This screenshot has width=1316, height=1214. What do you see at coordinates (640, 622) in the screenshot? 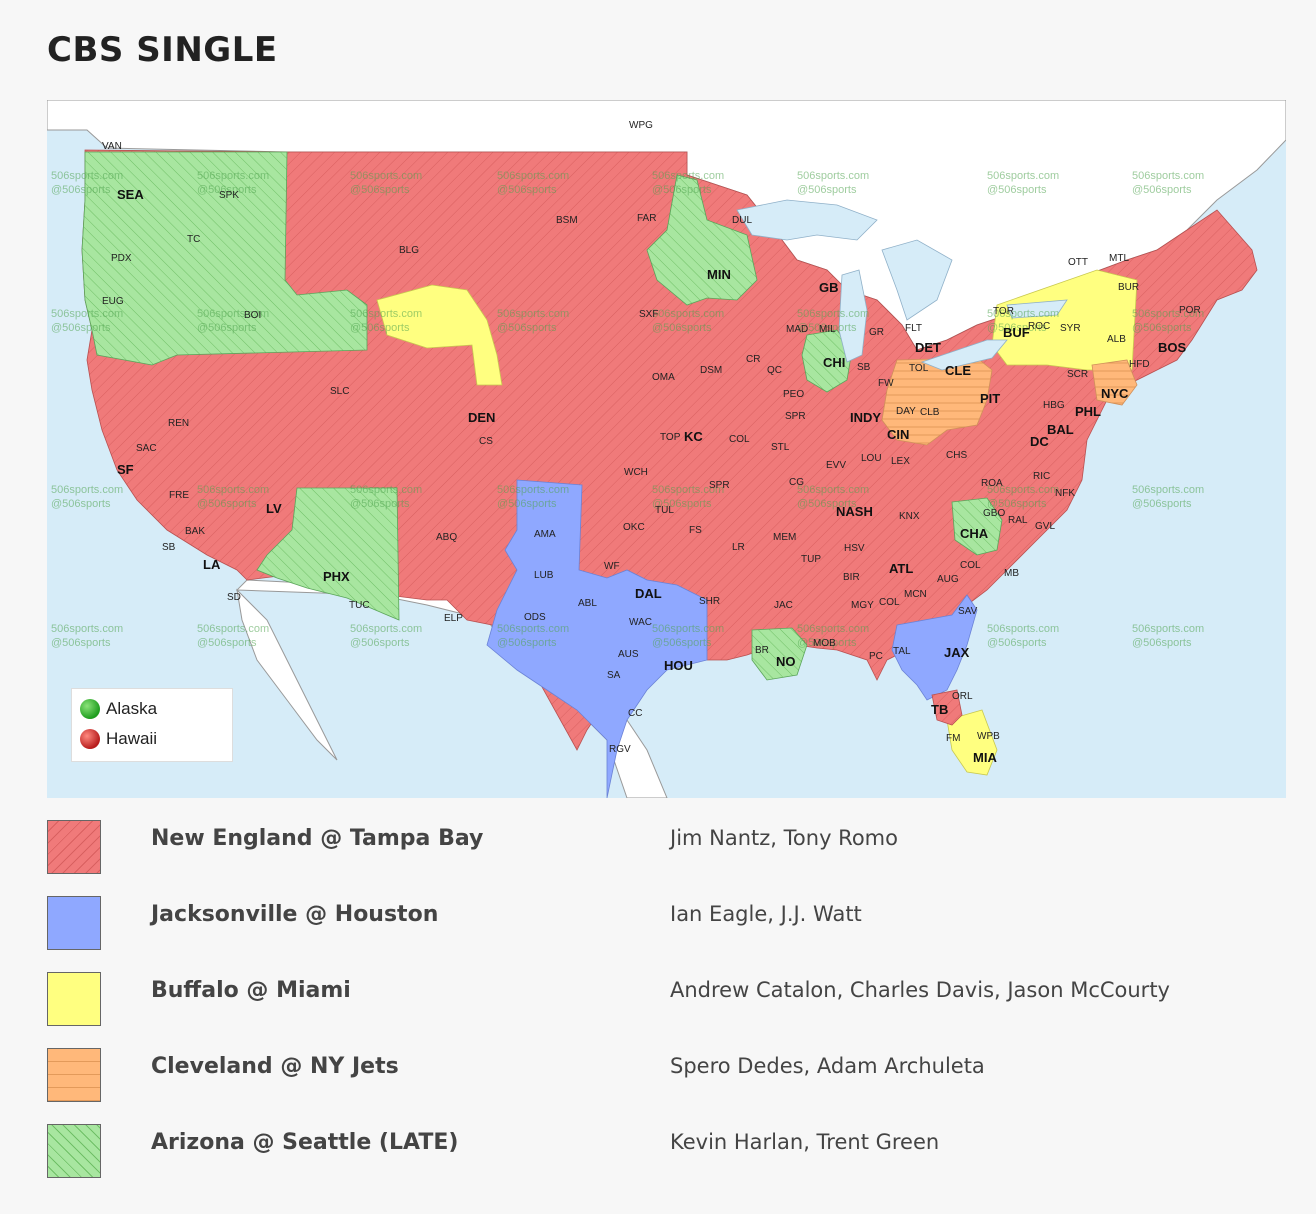
I see `city-label: WAC` at bounding box center [640, 622].